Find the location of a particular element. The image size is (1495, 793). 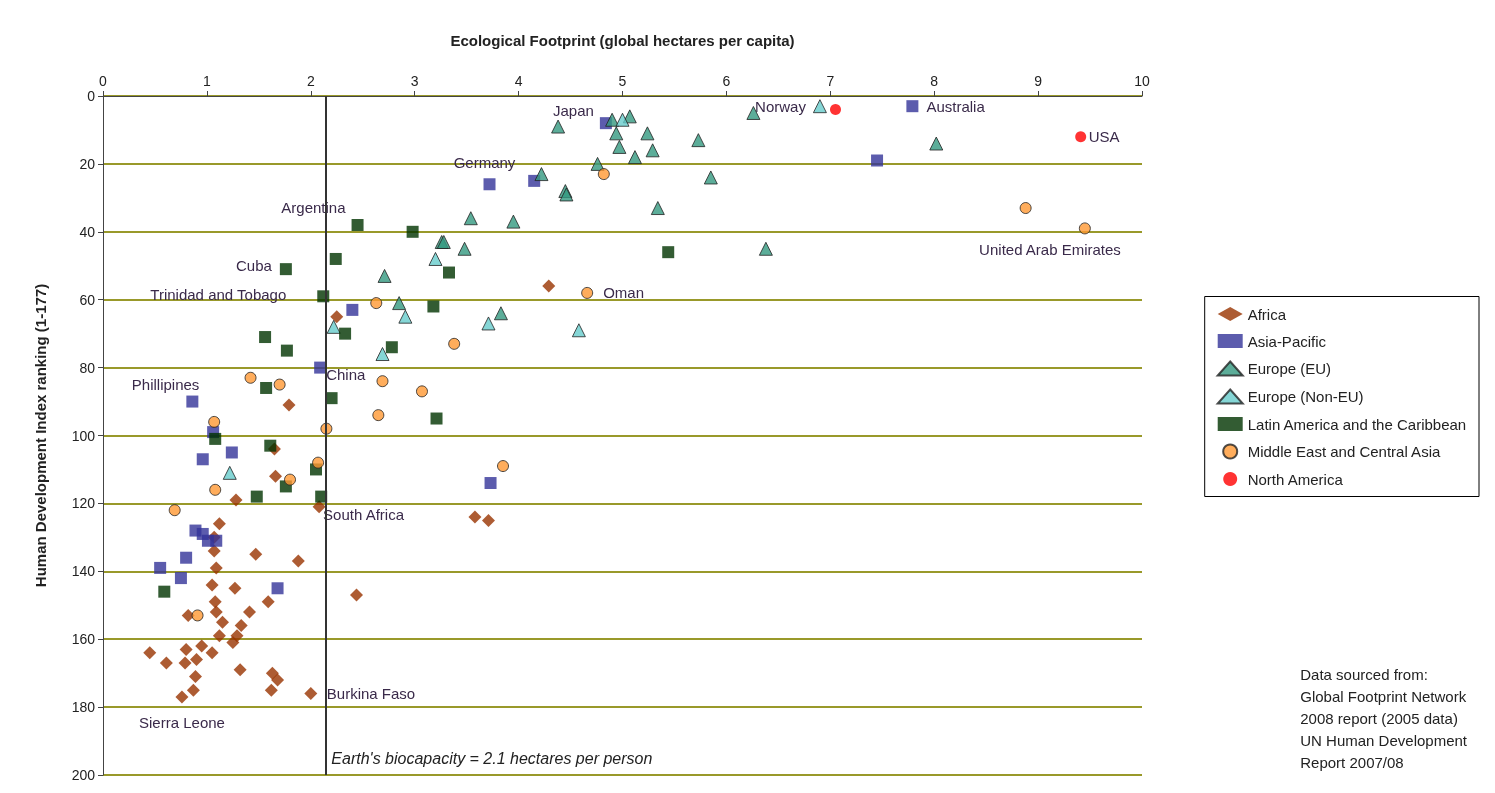

x-tick-label: 4 is located at coordinates (518, 81).